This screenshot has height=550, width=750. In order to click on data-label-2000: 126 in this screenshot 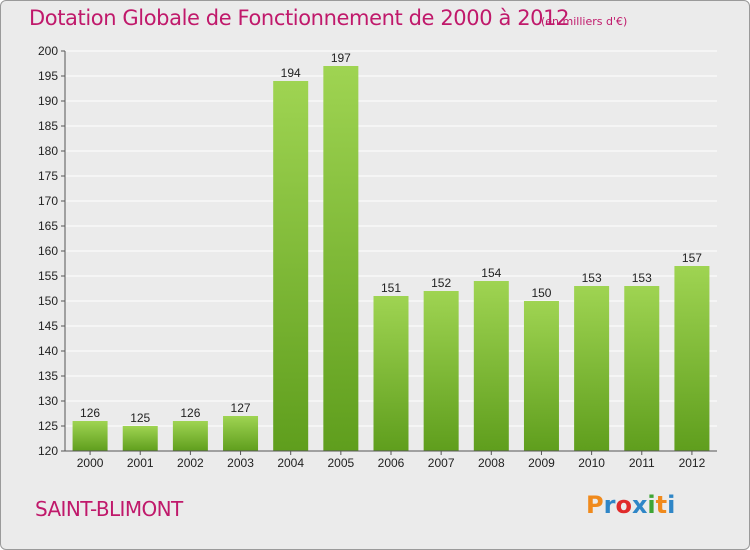, I will do `click(90, 413)`.